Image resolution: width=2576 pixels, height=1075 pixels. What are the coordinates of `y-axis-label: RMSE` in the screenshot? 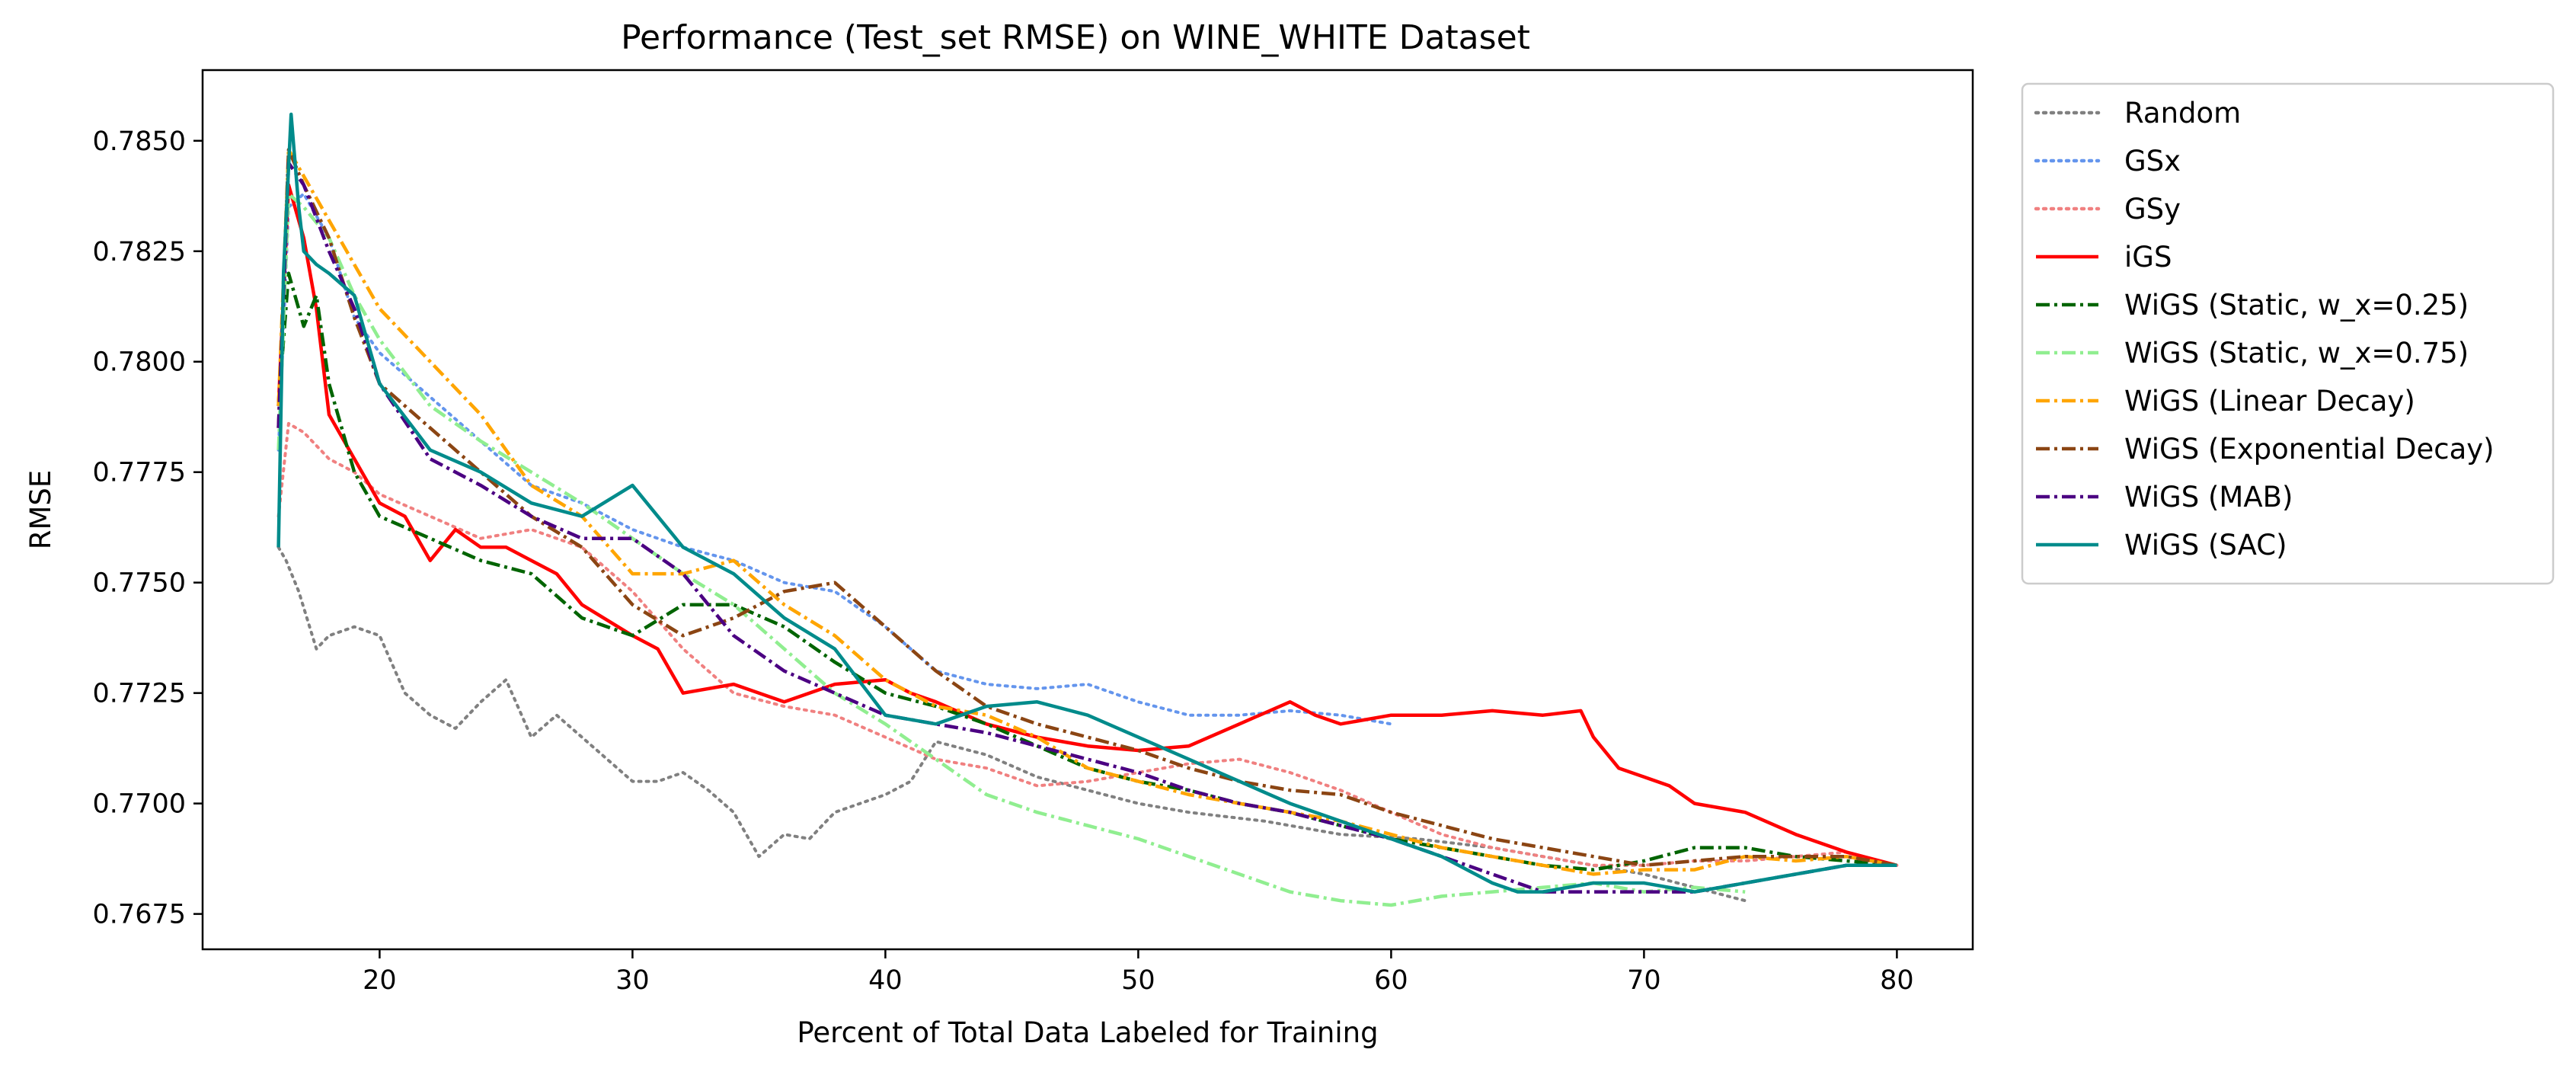 It's located at (40, 510).